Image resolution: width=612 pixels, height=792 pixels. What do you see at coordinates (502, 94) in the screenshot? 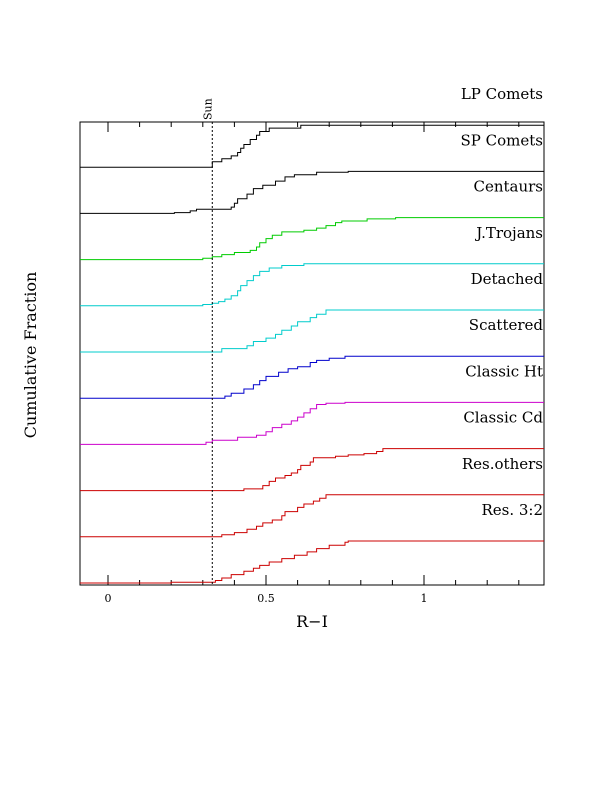
I see `series-label: LP Comets` at bounding box center [502, 94].